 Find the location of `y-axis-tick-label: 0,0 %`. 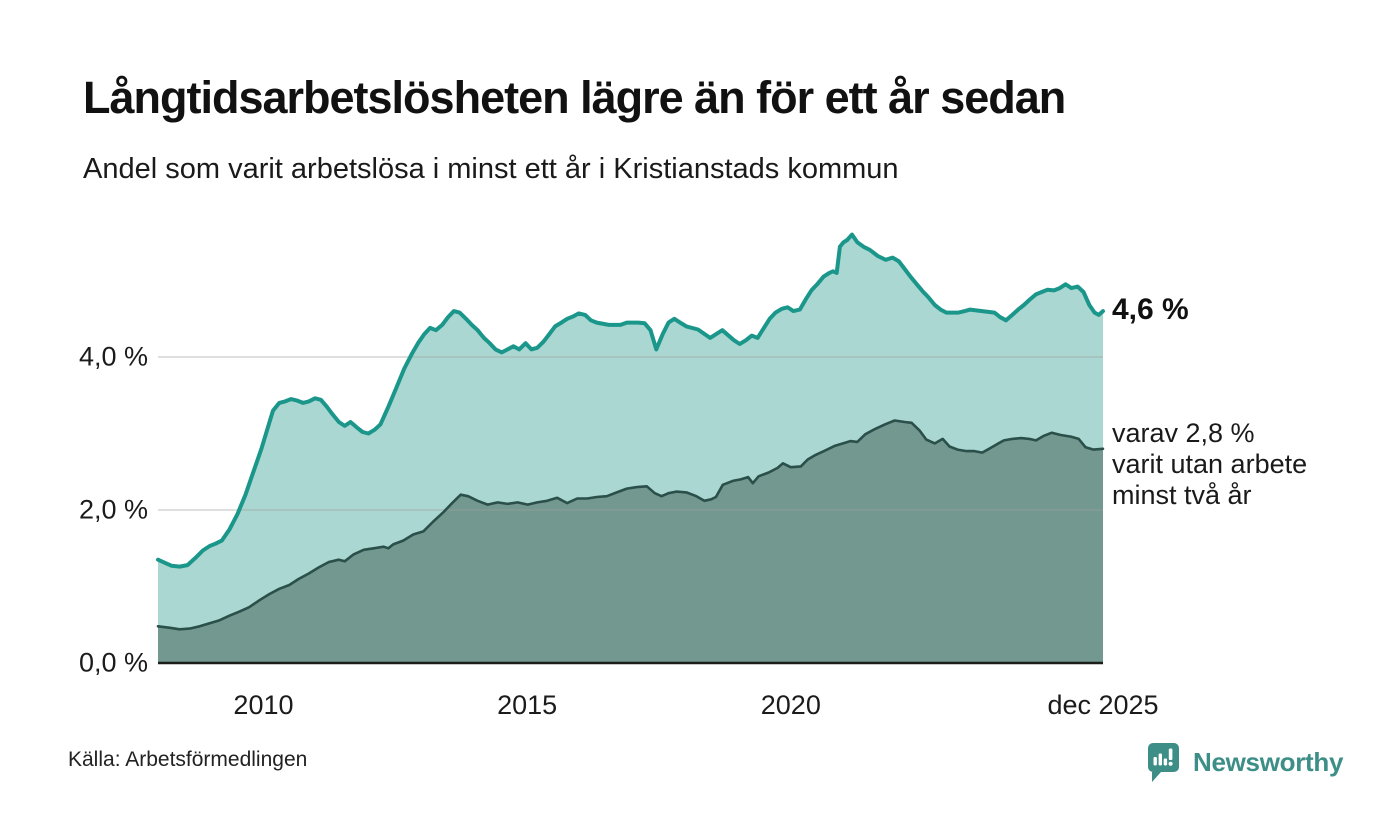

y-axis-tick-label: 0,0 % is located at coordinates (113, 662).